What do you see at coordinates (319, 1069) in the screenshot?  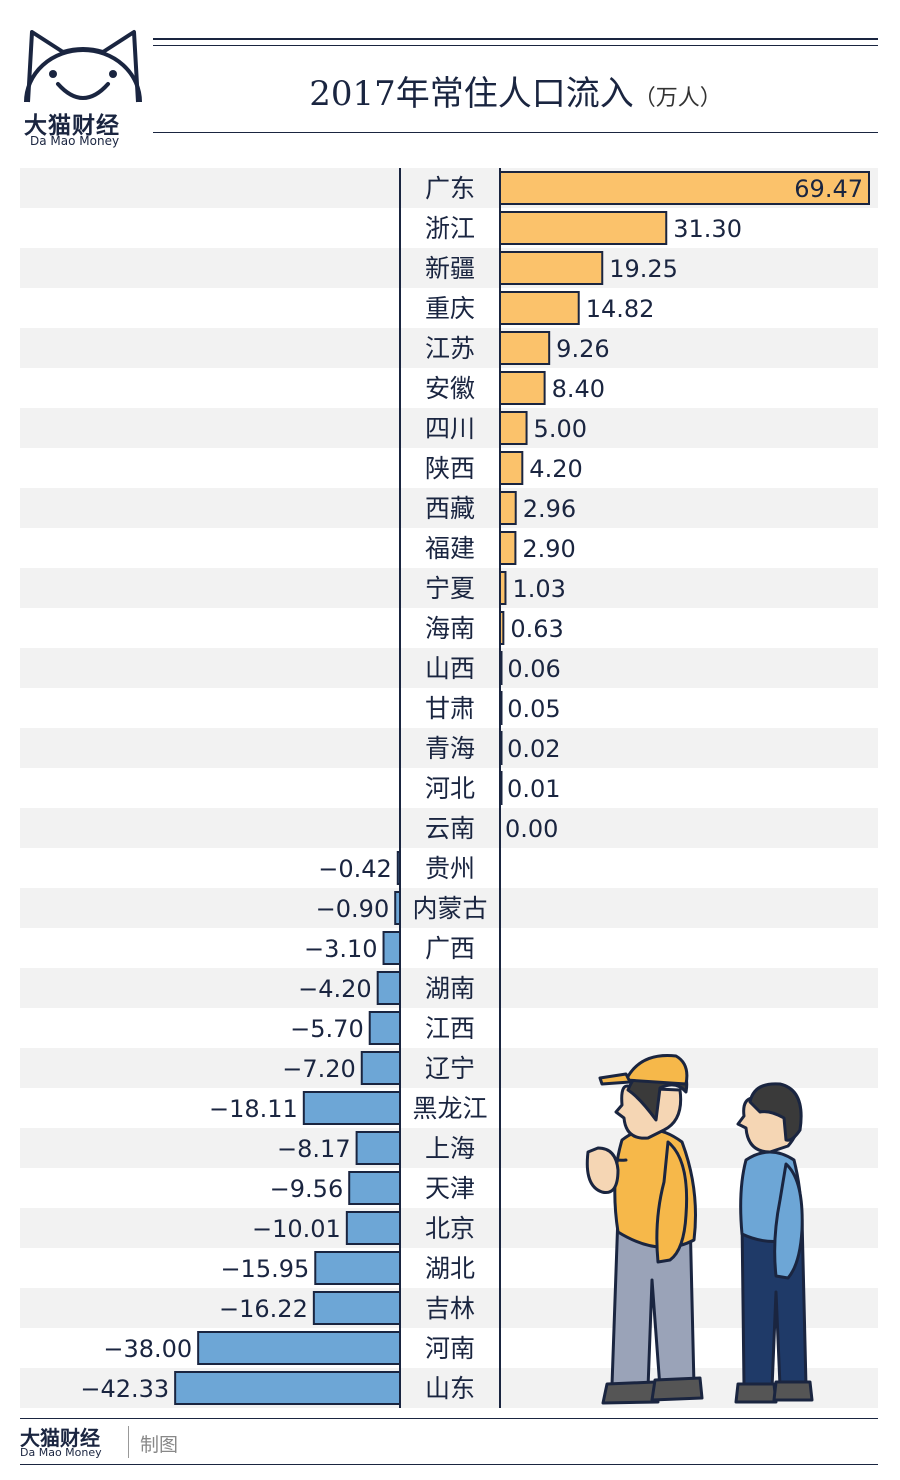 I see `value-label: −7.20` at bounding box center [319, 1069].